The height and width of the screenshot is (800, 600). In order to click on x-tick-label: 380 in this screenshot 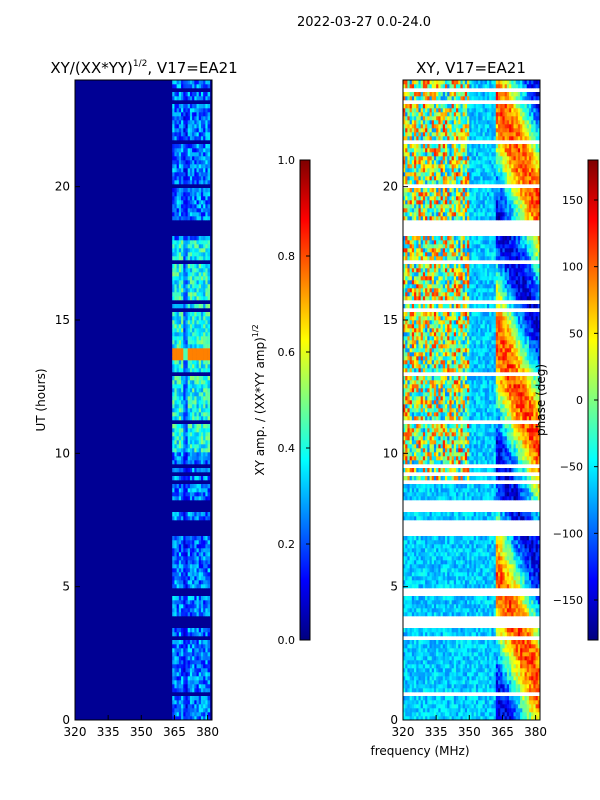, I will do `click(207, 732)`.